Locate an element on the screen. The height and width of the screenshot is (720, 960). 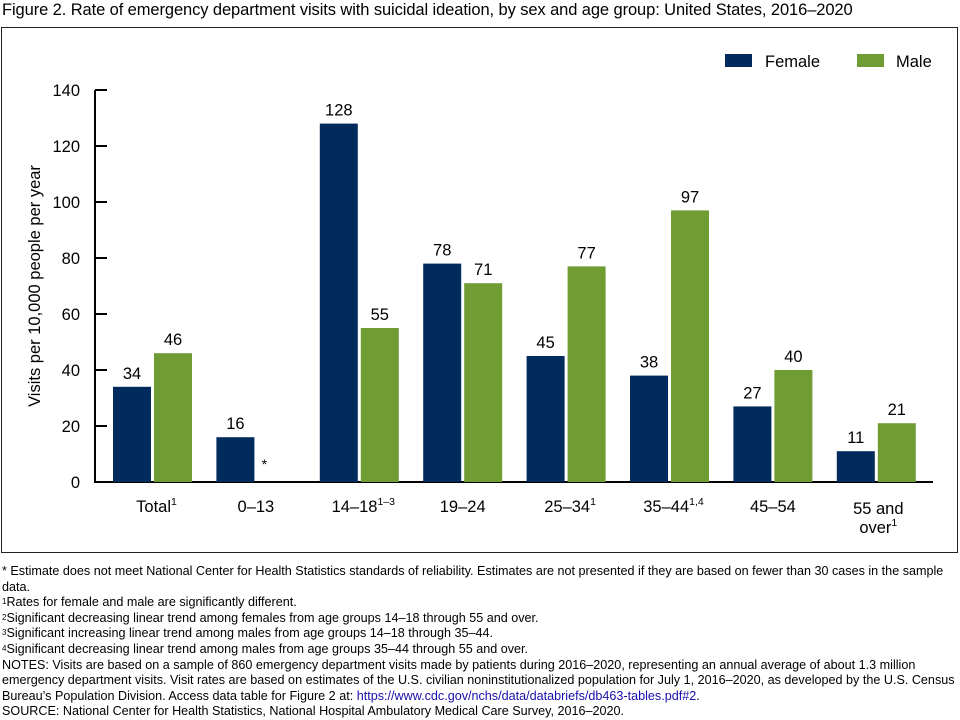
y-tick-label: 100 is located at coordinates (66, 203).